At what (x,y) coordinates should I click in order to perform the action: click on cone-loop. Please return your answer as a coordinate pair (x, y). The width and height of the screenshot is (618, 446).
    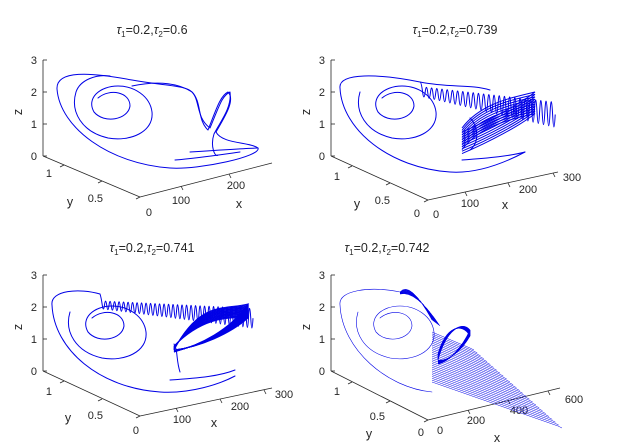
    Looking at the image, I should click on (211, 334).